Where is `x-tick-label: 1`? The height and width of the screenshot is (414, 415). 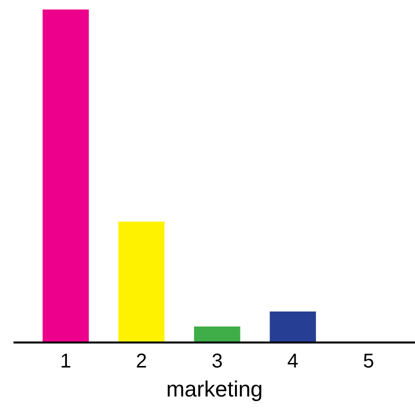
x-tick-label: 1 is located at coordinates (66, 361).